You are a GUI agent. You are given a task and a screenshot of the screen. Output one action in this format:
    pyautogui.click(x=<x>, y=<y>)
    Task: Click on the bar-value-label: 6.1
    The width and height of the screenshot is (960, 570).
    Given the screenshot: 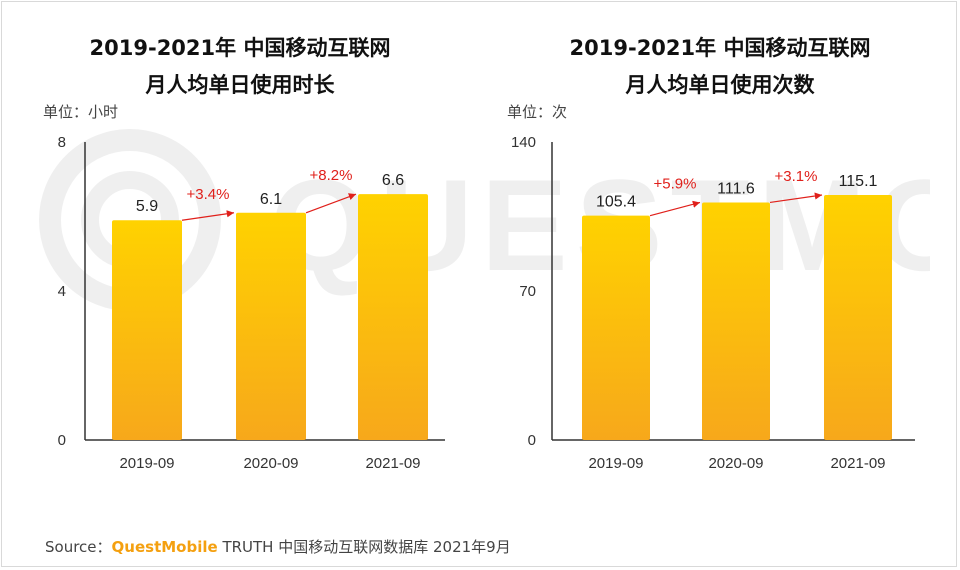 What is the action you would take?
    pyautogui.click(x=271, y=199)
    